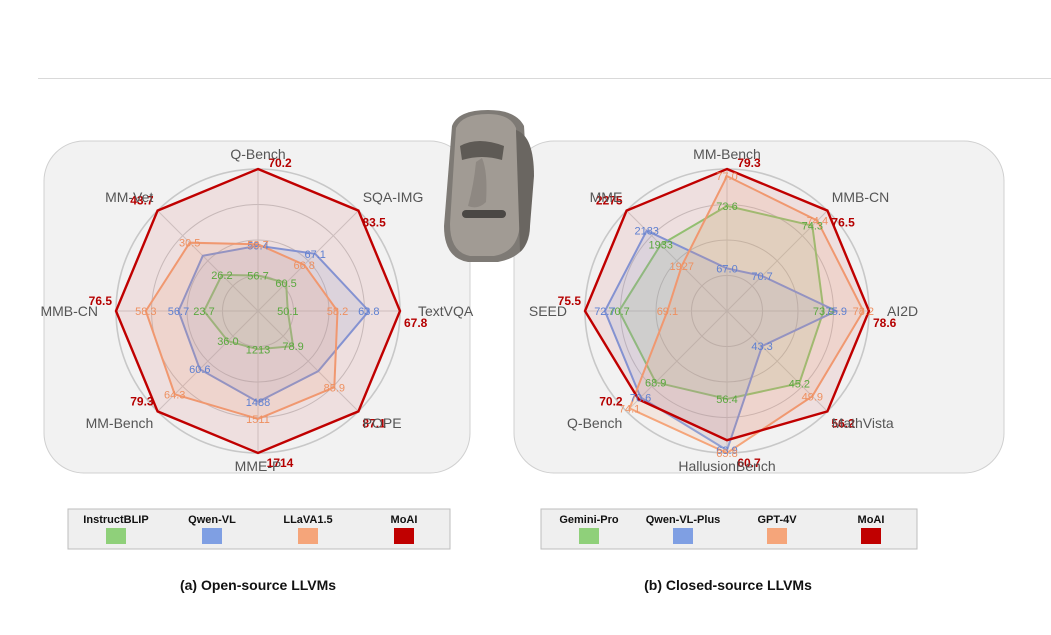 The height and width of the screenshot is (635, 1051). I want to click on axis-label-pope: POPE, so click(382, 423).